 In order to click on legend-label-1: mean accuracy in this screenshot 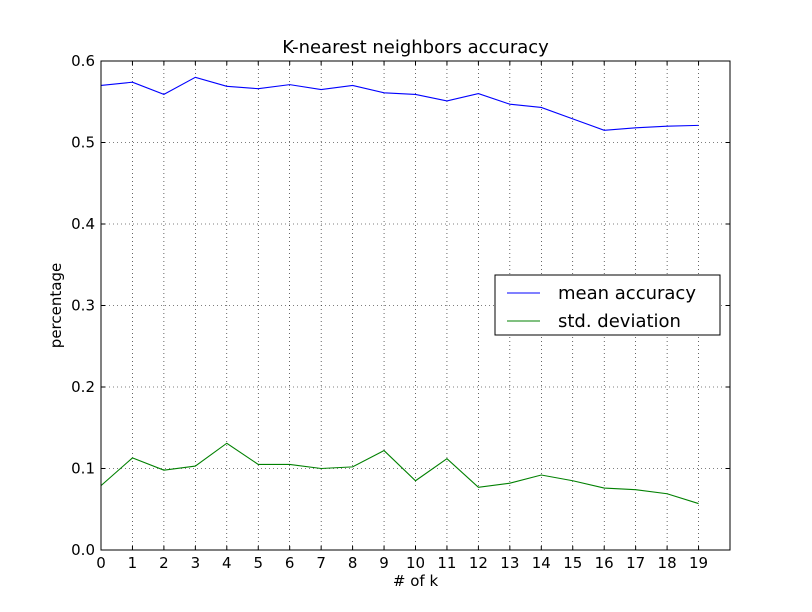, I will do `click(627, 293)`.